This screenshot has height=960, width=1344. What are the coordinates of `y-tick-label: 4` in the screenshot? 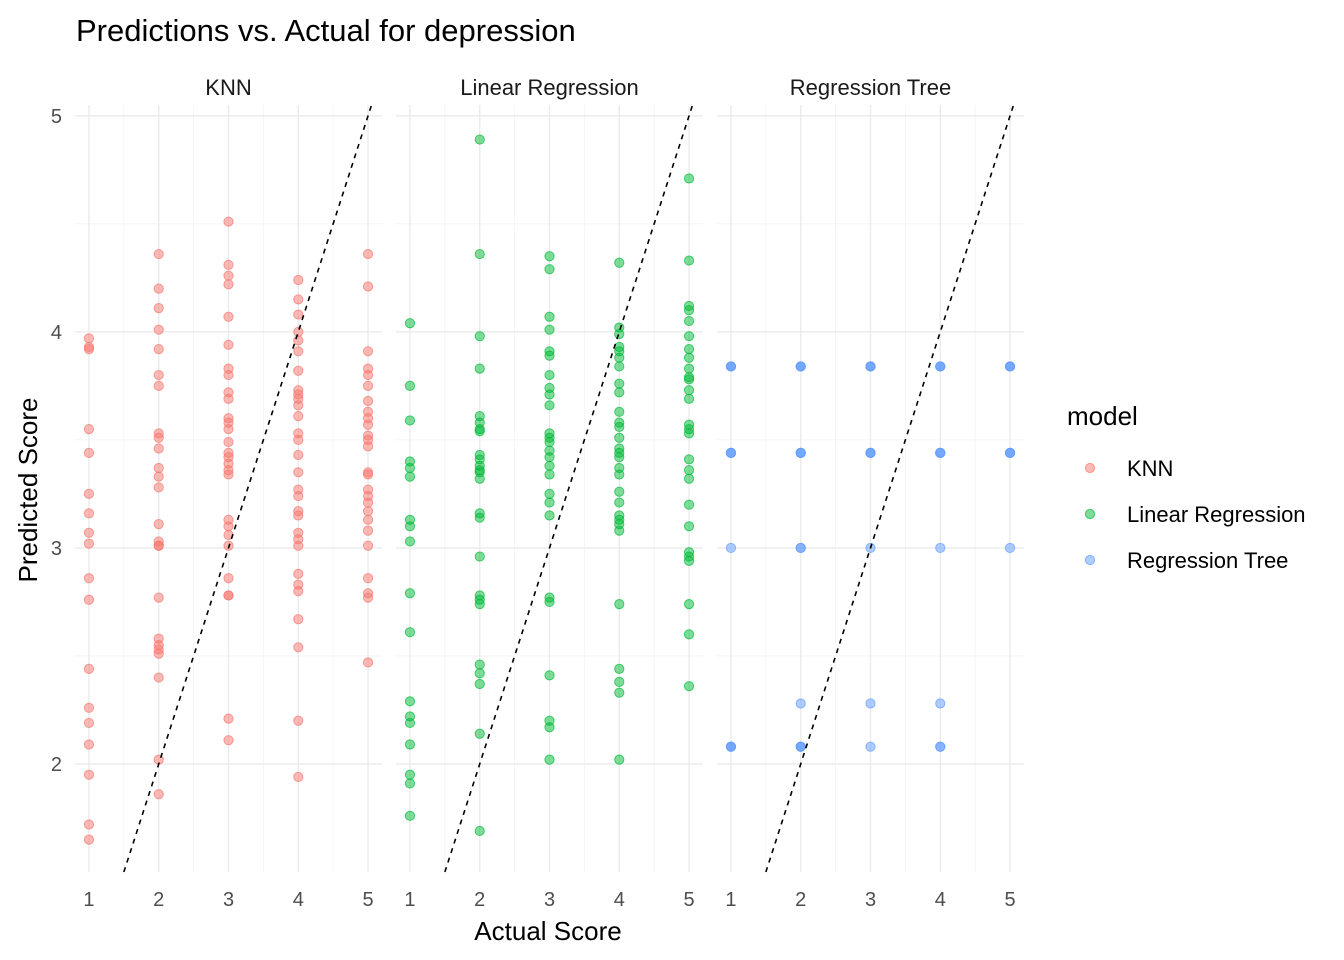 It's located at (56, 333).